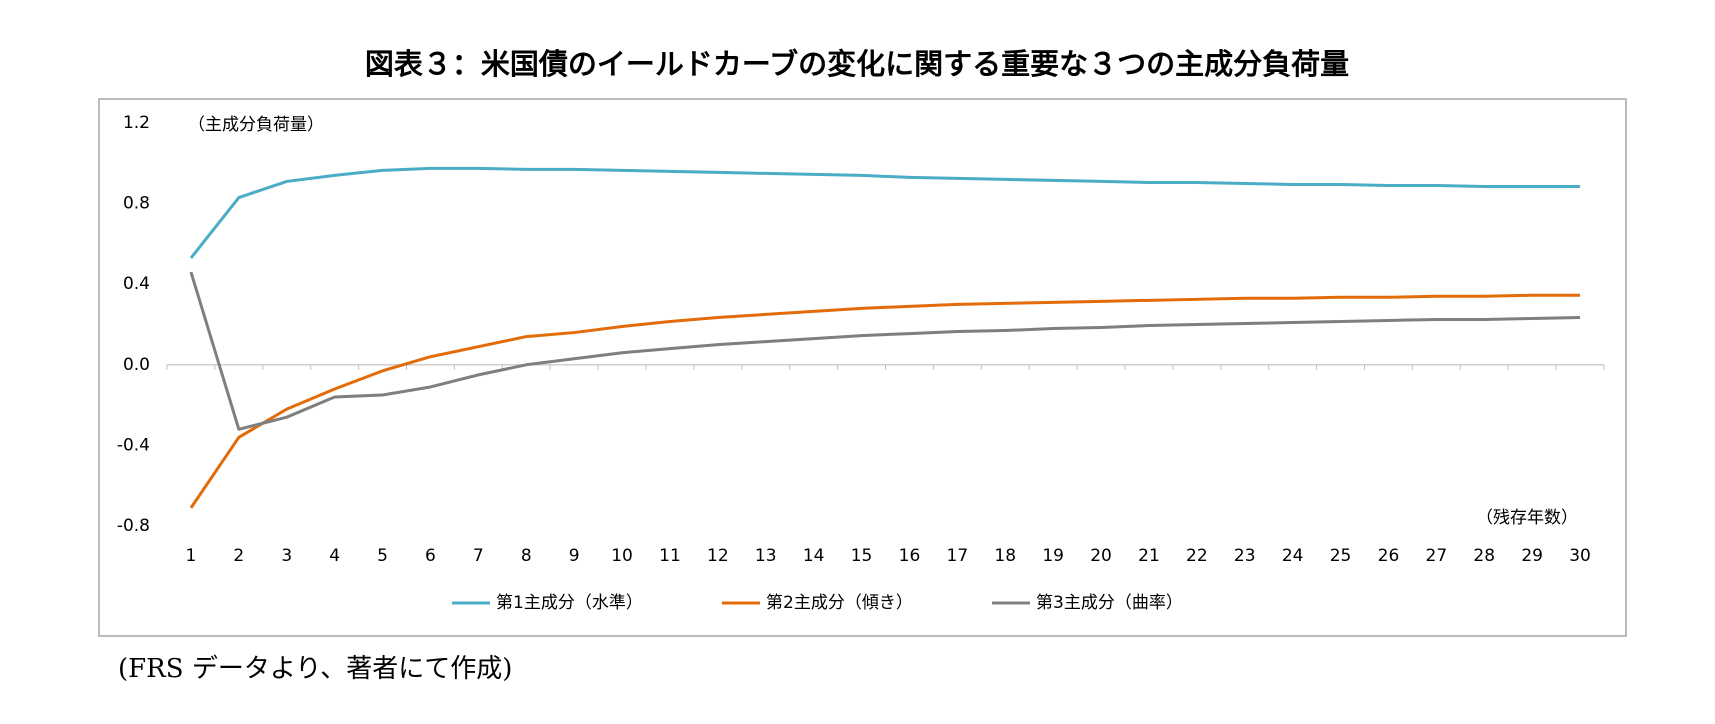 The height and width of the screenshot is (724, 1715). What do you see at coordinates (191, 556) in the screenshot?
I see `x-tick-label: 1` at bounding box center [191, 556].